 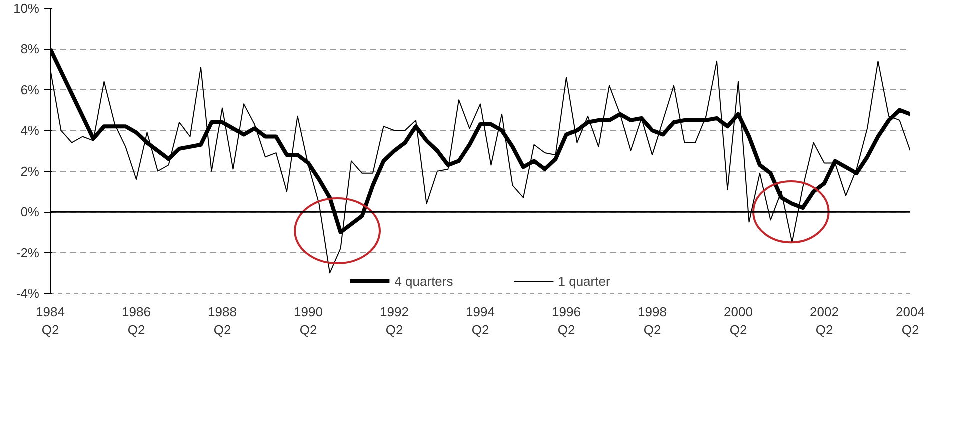 I want to click on legend-label: 1 quarter, so click(x=584, y=281).